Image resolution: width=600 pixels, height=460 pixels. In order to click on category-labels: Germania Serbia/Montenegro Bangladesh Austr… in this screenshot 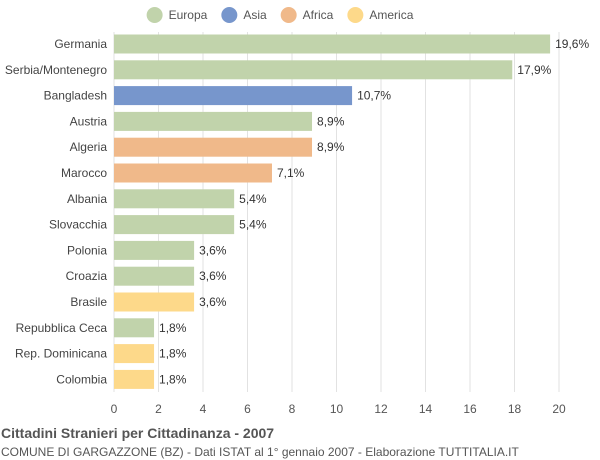, I will do `click(56, 211)`.